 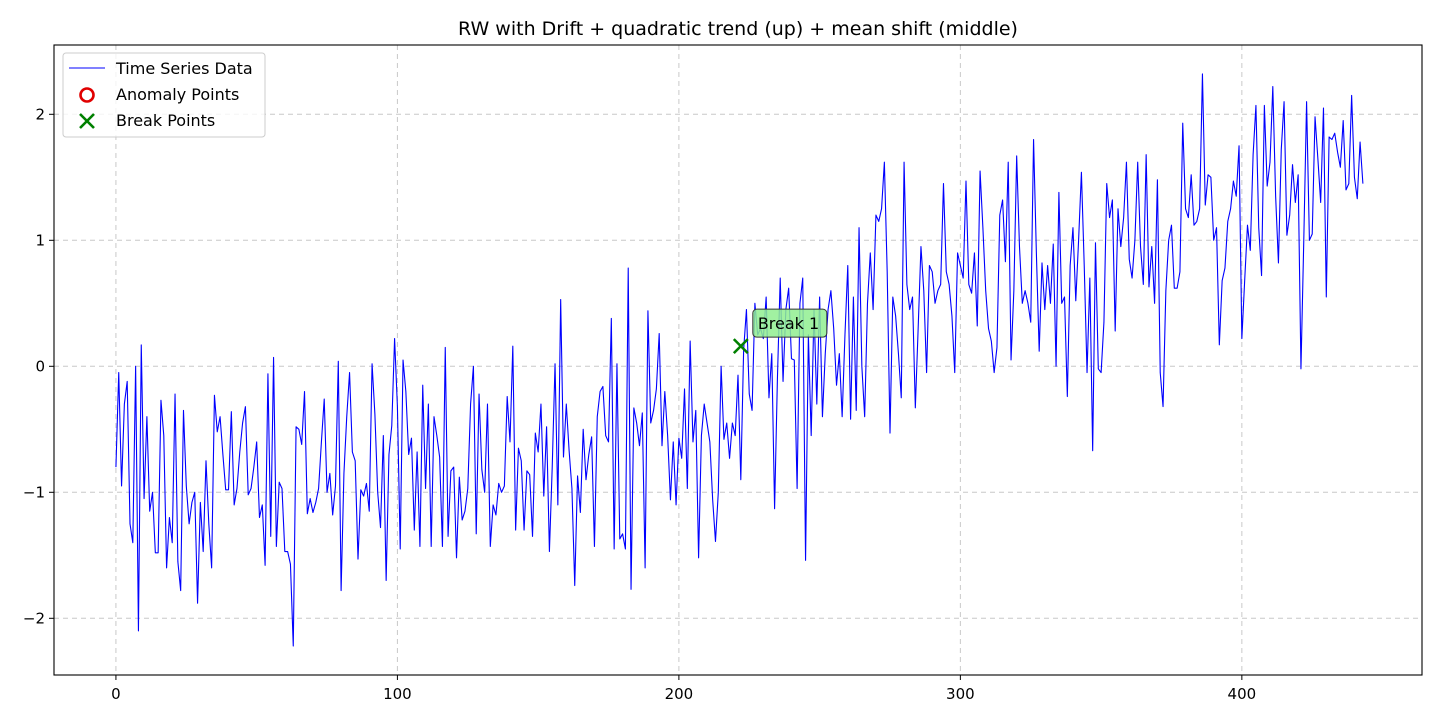 What do you see at coordinates (184, 68) in the screenshot?
I see `legend-label-series: Time Series Data` at bounding box center [184, 68].